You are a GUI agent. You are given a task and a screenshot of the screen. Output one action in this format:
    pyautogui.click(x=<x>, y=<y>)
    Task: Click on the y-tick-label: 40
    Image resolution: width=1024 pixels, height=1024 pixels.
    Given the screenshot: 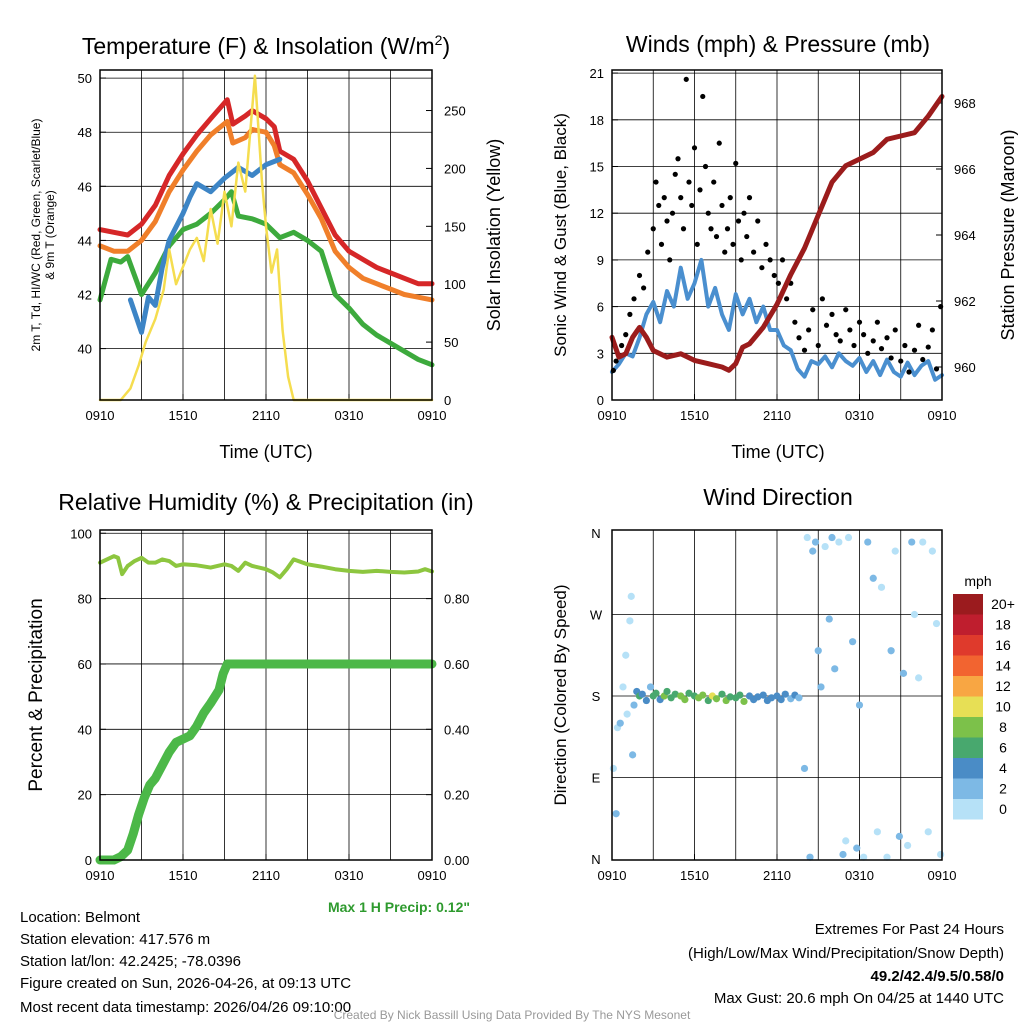 What is the action you would take?
    pyautogui.click(x=85, y=729)
    